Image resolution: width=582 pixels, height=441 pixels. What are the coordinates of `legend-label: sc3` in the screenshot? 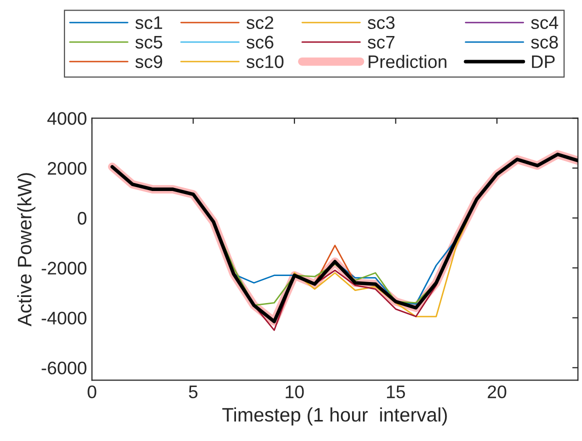 It's located at (381, 23).